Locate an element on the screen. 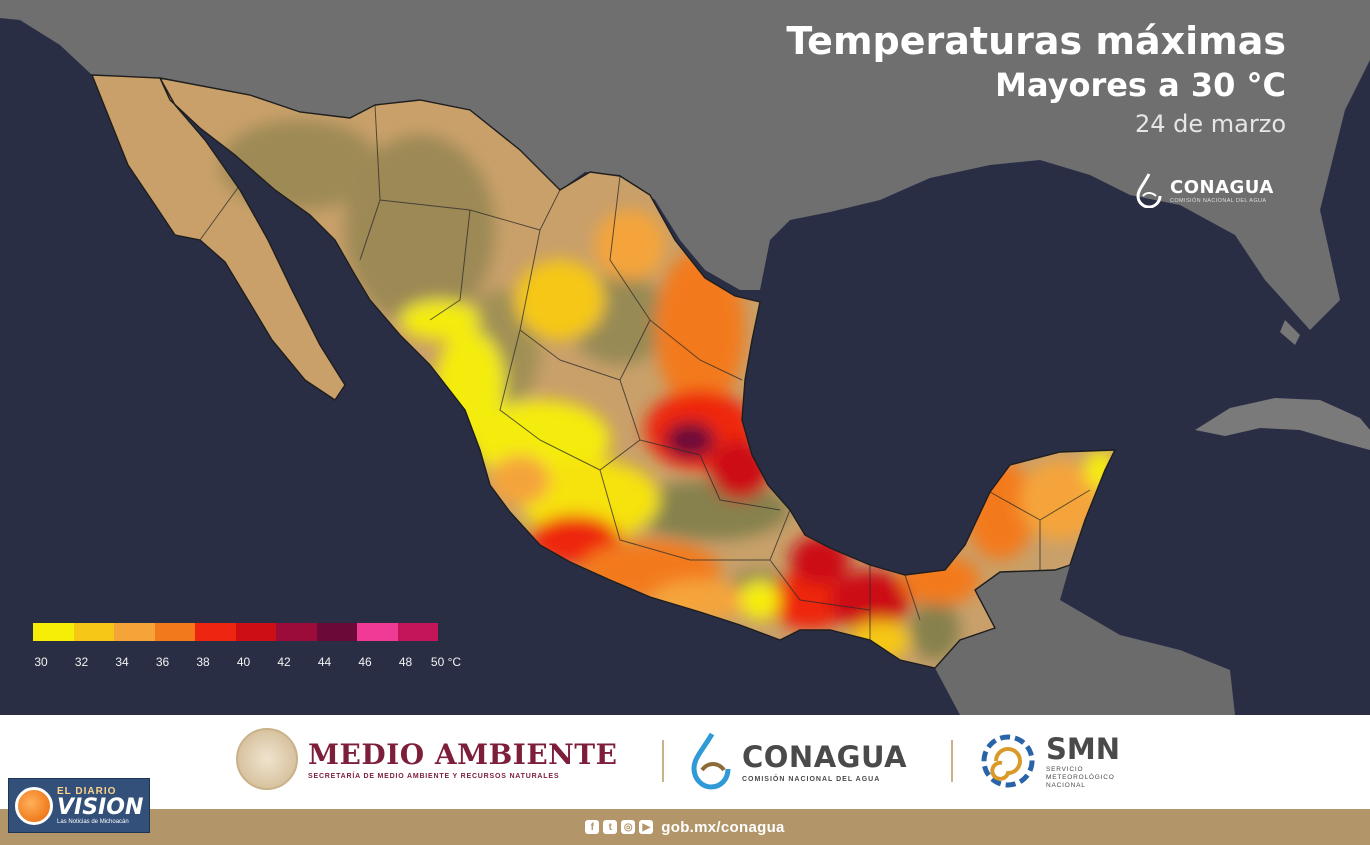  smn-sub-1: SERVICIO is located at coordinates (1065, 769).